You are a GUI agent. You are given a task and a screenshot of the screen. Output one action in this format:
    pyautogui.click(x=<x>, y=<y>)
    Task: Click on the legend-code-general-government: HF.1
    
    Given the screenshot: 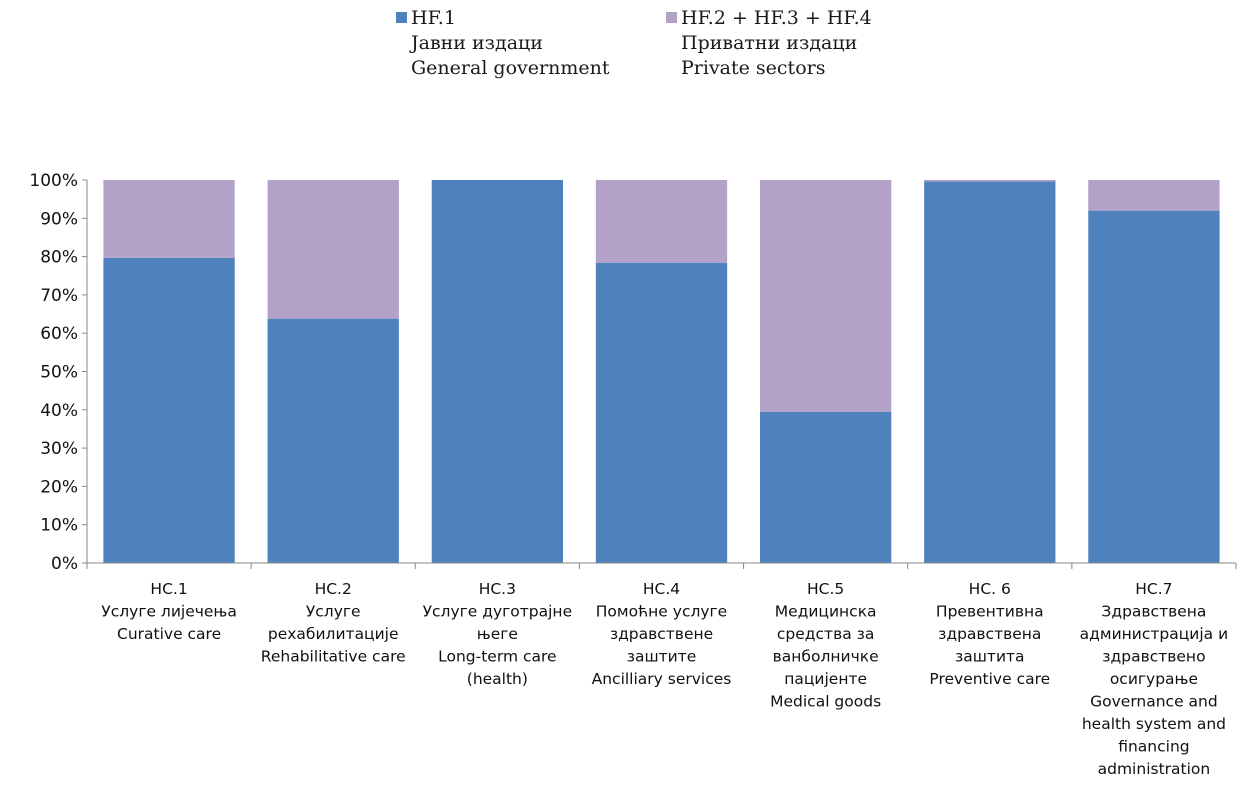 What is the action you would take?
    pyautogui.click(x=433, y=18)
    